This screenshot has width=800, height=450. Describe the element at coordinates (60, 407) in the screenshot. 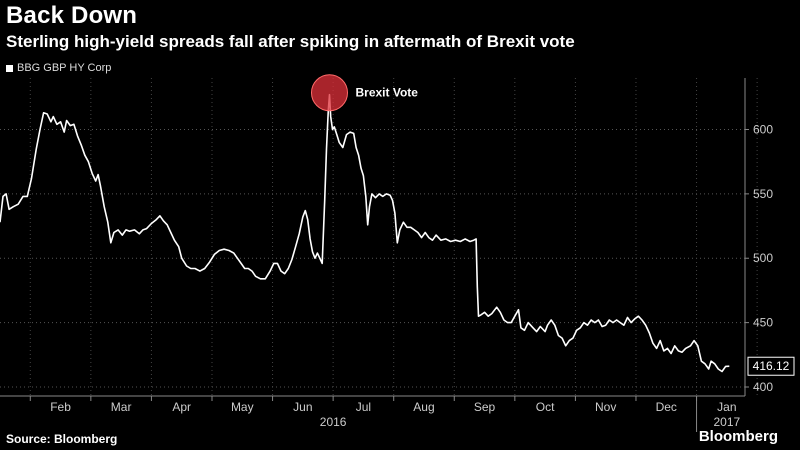

I see `x-tick-label-feb: Feb` at that location.